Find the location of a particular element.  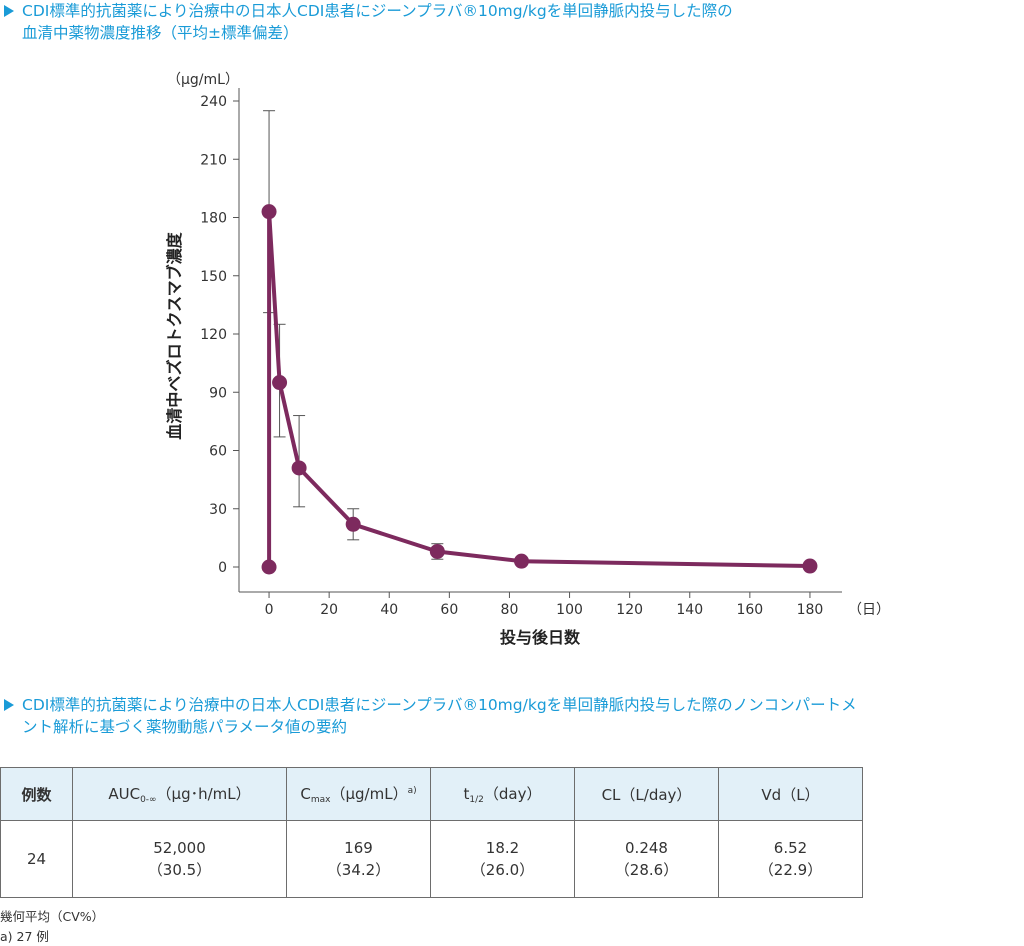

header-main: C is located at coordinates (305, 794).